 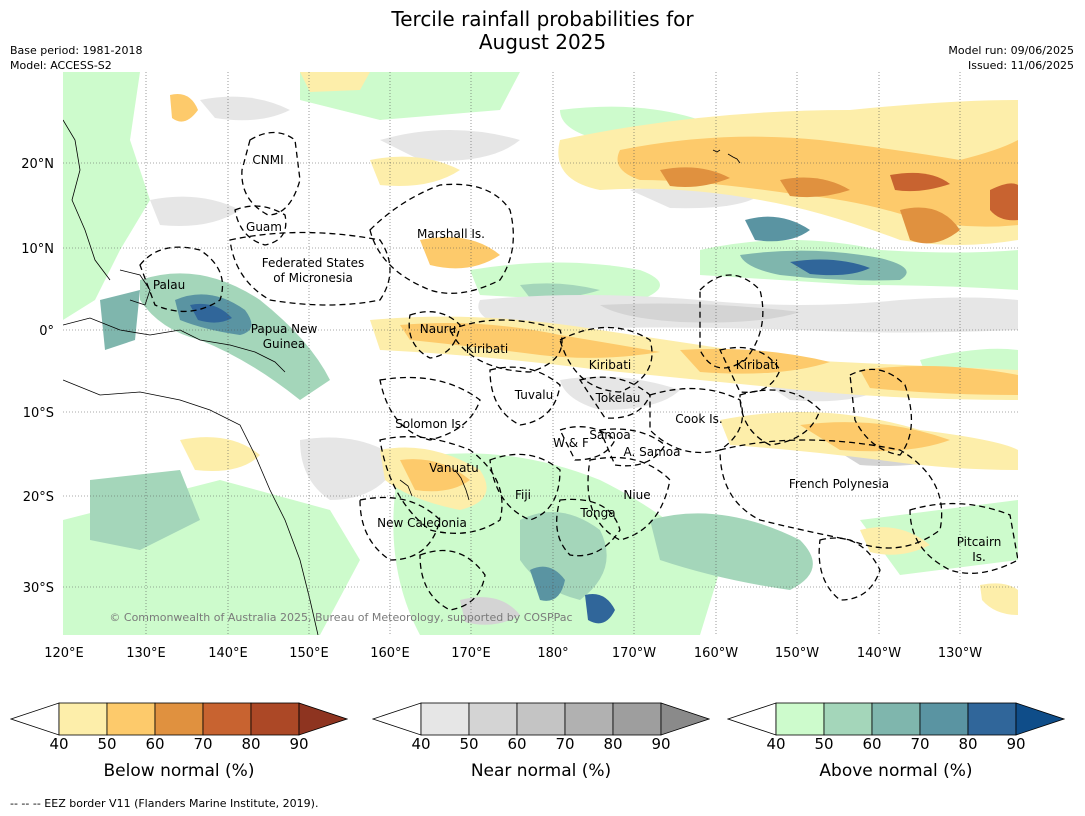 What do you see at coordinates (597, 513) in the screenshot?
I see `region-label-tonga: Tonga` at bounding box center [597, 513].